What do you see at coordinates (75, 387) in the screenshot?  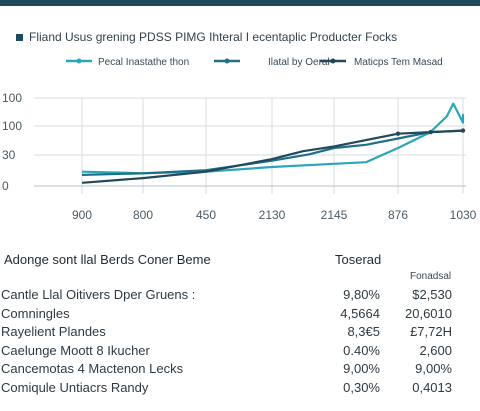 I see `row-label: Comiqule Untiacrs Randy` at bounding box center [75, 387].